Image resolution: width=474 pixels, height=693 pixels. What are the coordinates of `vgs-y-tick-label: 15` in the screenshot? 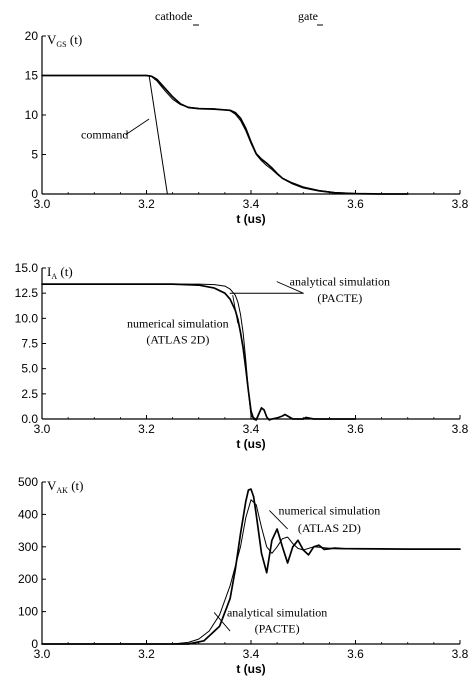 It's located at (32, 76).